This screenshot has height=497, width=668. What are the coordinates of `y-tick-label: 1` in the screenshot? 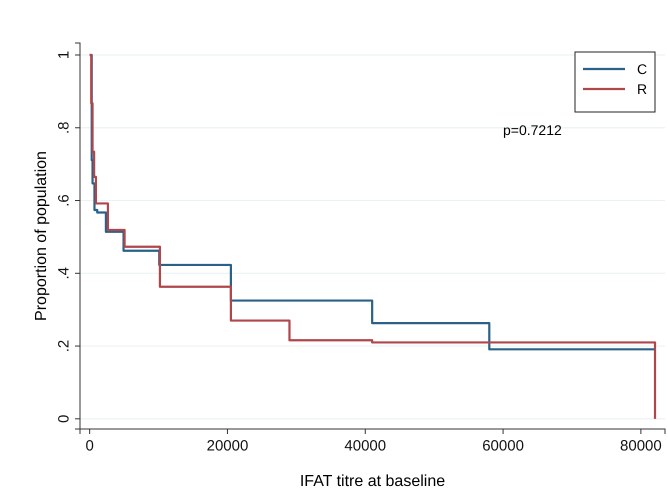 It's located at (63, 55).